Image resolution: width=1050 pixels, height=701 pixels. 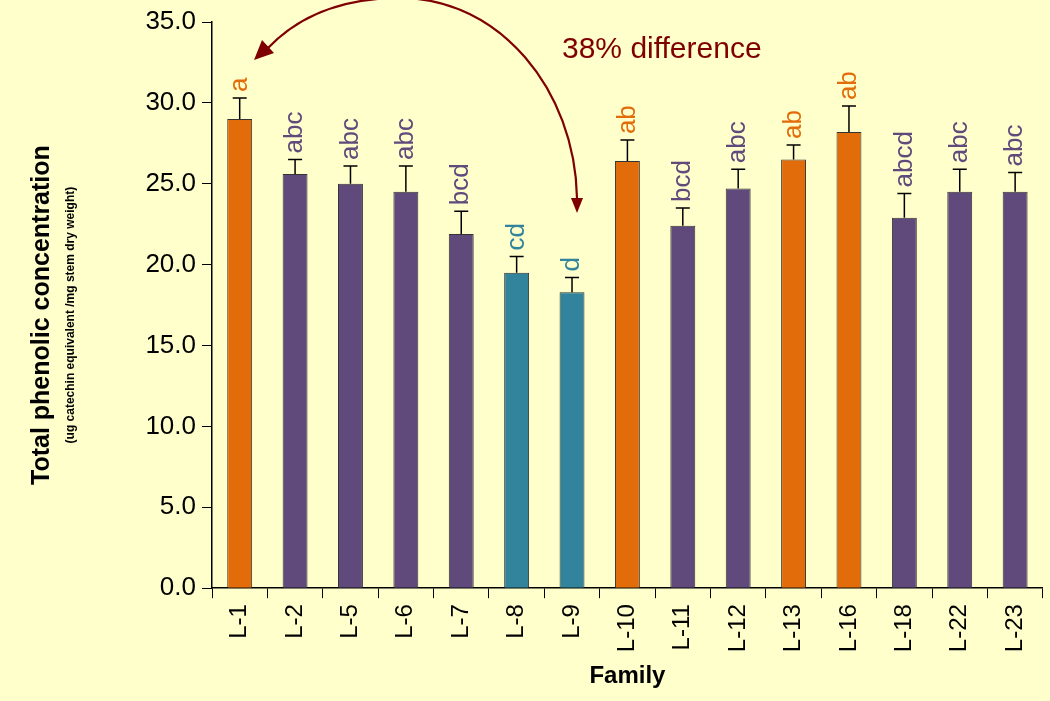 What do you see at coordinates (238, 621) in the screenshot?
I see `x-tick-label: L-1` at bounding box center [238, 621].